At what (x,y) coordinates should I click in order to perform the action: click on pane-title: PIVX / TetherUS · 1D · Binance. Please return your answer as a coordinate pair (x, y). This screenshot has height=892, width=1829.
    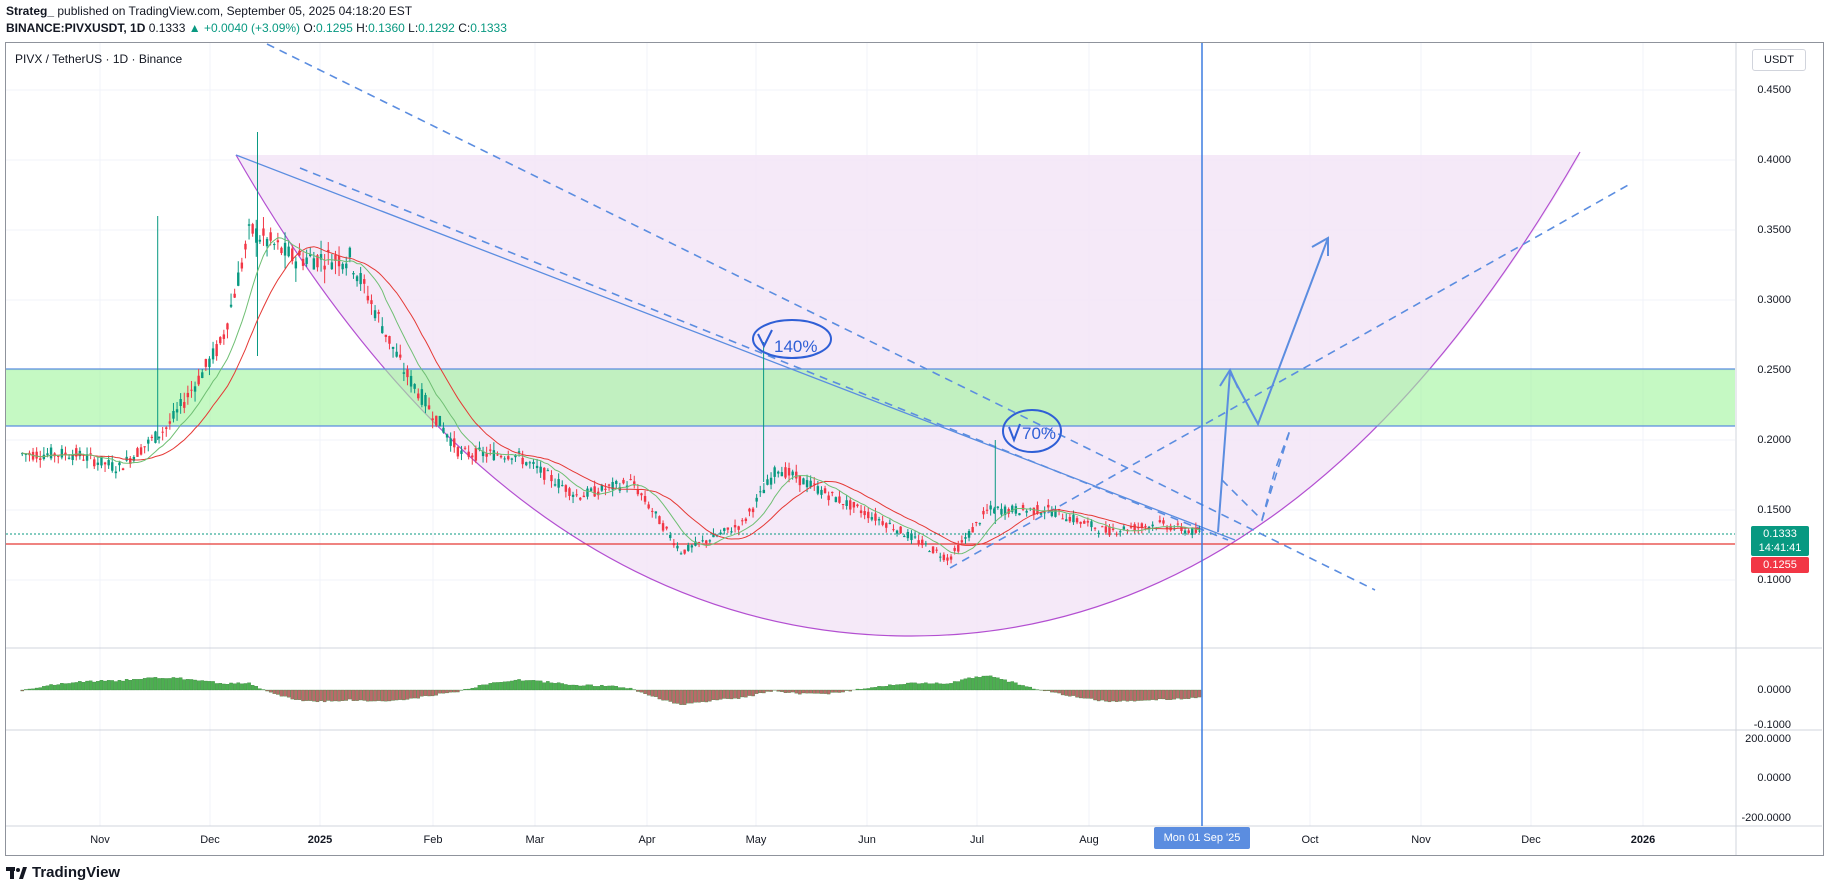
    Looking at the image, I should click on (99, 59).